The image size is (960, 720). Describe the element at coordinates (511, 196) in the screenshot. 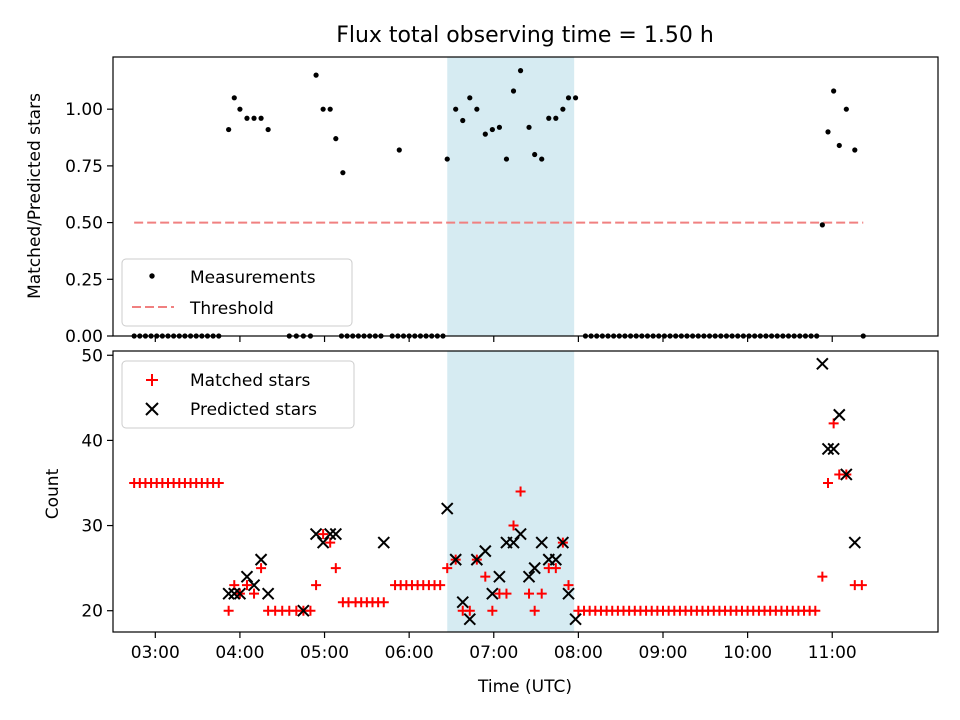

I see `top-shaded-interval` at that location.